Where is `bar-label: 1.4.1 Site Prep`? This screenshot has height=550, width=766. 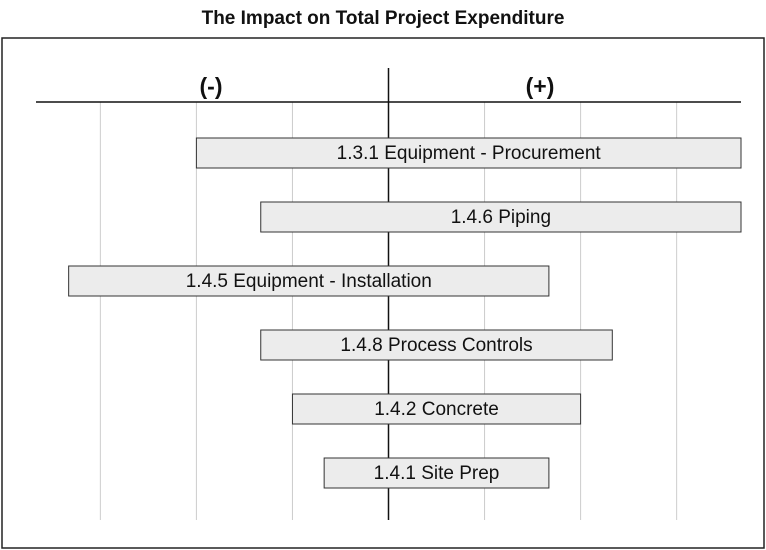
bar-label: 1.4.1 Site Prep is located at coordinates (437, 473).